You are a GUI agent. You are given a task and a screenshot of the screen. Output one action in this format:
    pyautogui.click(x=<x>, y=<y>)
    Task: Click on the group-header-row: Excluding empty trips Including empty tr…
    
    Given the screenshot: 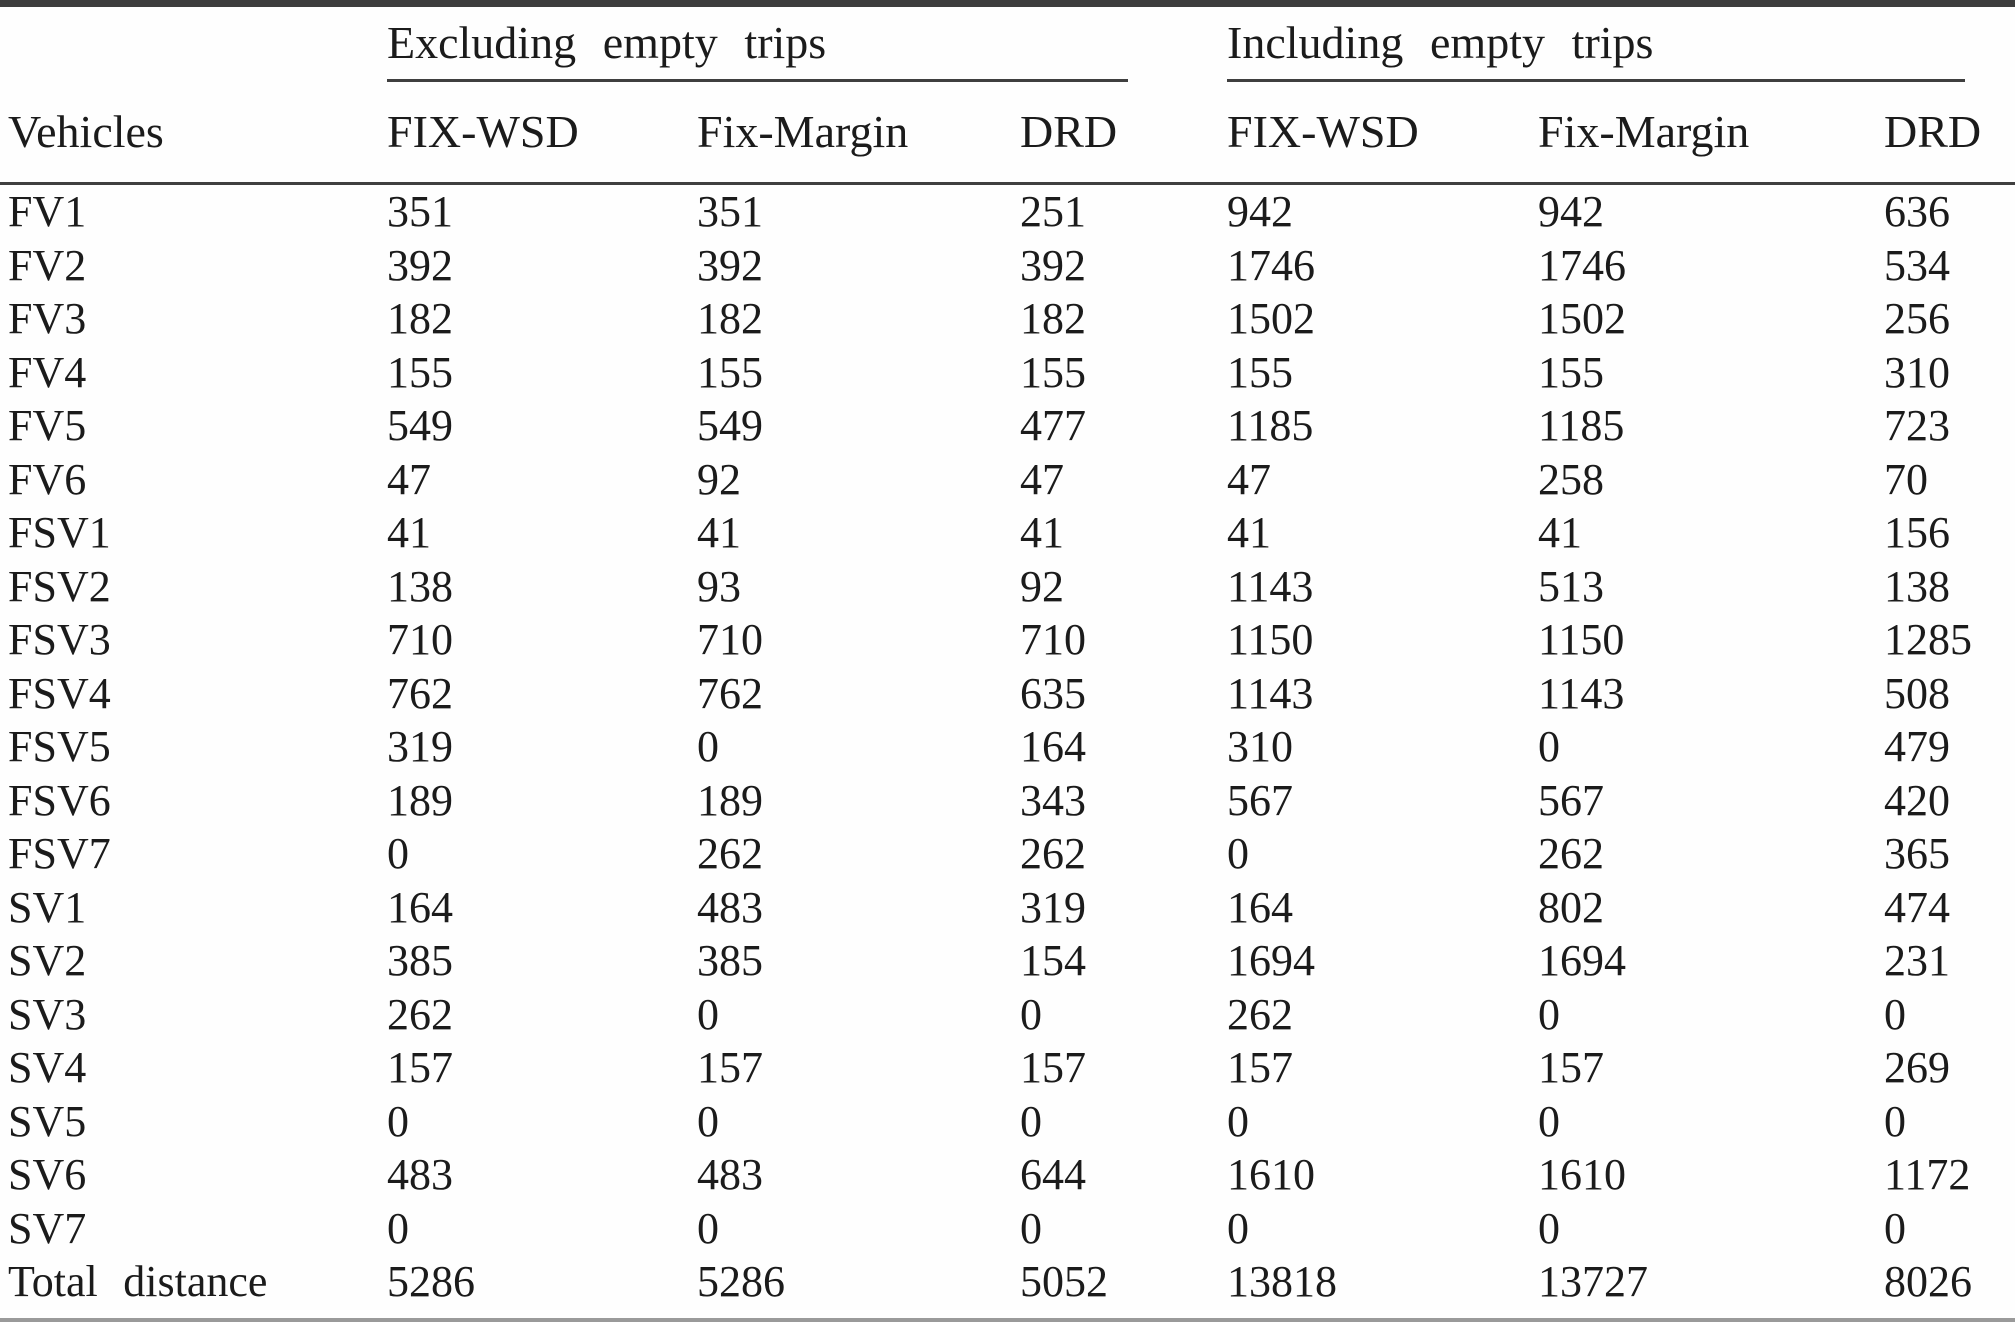 What is the action you would take?
    pyautogui.click(x=1007, y=44)
    